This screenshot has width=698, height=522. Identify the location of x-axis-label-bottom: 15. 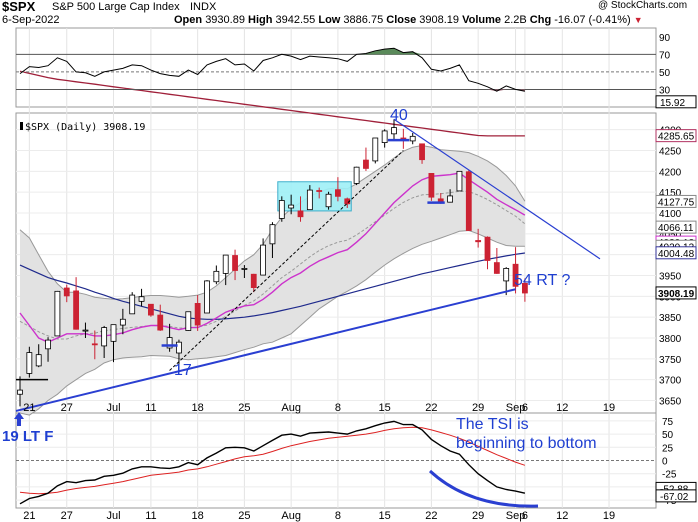
(385, 516).